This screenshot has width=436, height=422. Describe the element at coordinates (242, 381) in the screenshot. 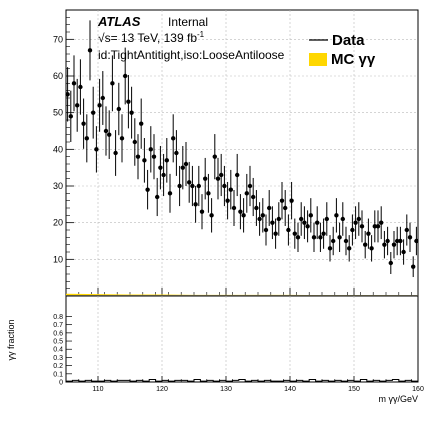

I see `ratio-step-path` at that location.